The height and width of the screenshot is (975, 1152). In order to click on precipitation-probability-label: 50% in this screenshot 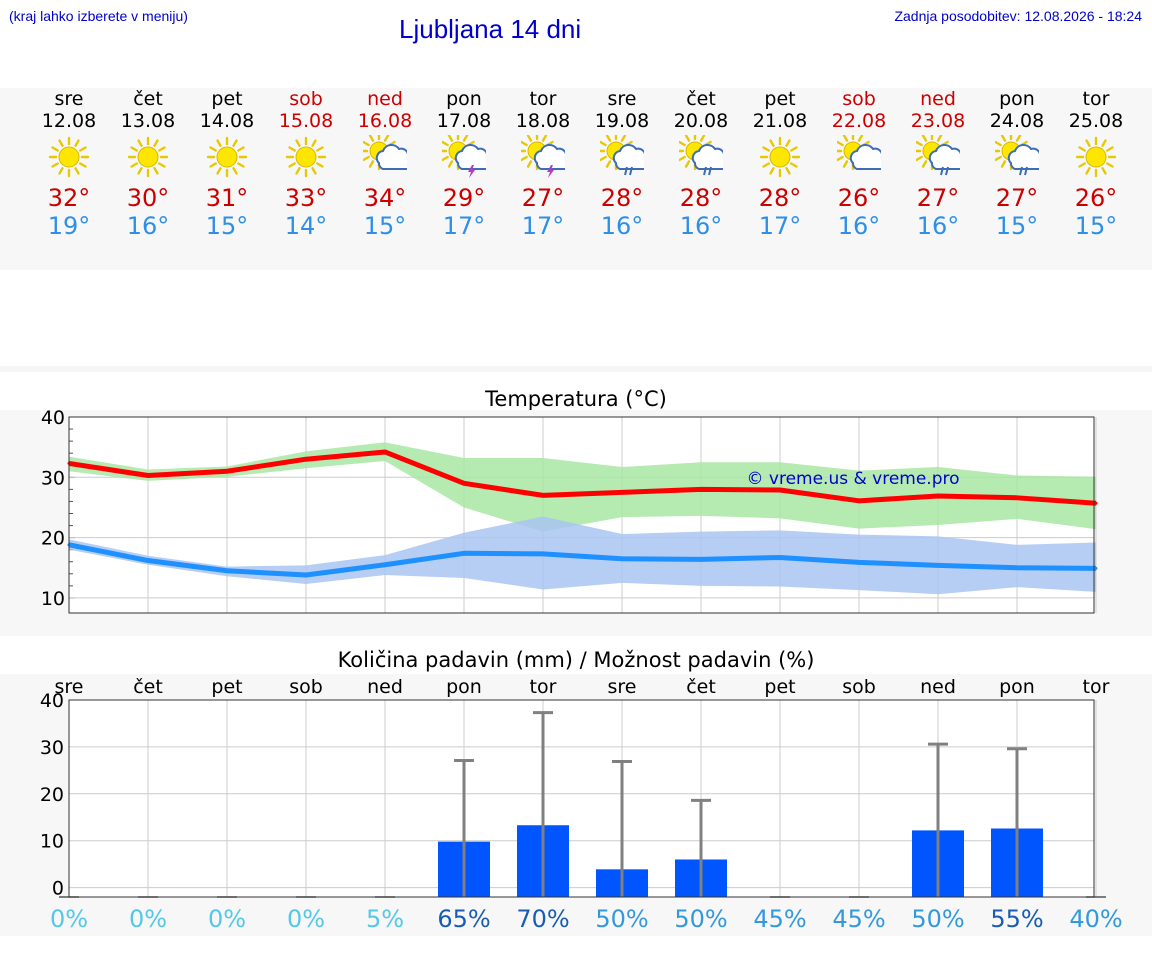, I will do `click(621, 919)`.